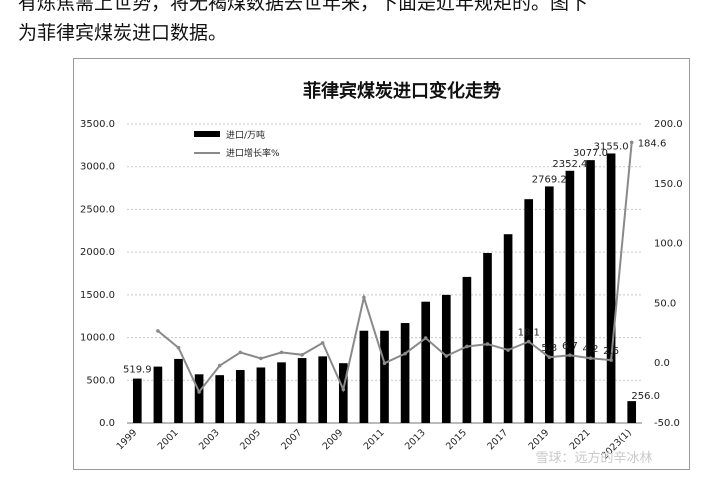  Describe the element at coordinates (127, 439) in the screenshot. I see `x-tick-label: 1999` at that location.